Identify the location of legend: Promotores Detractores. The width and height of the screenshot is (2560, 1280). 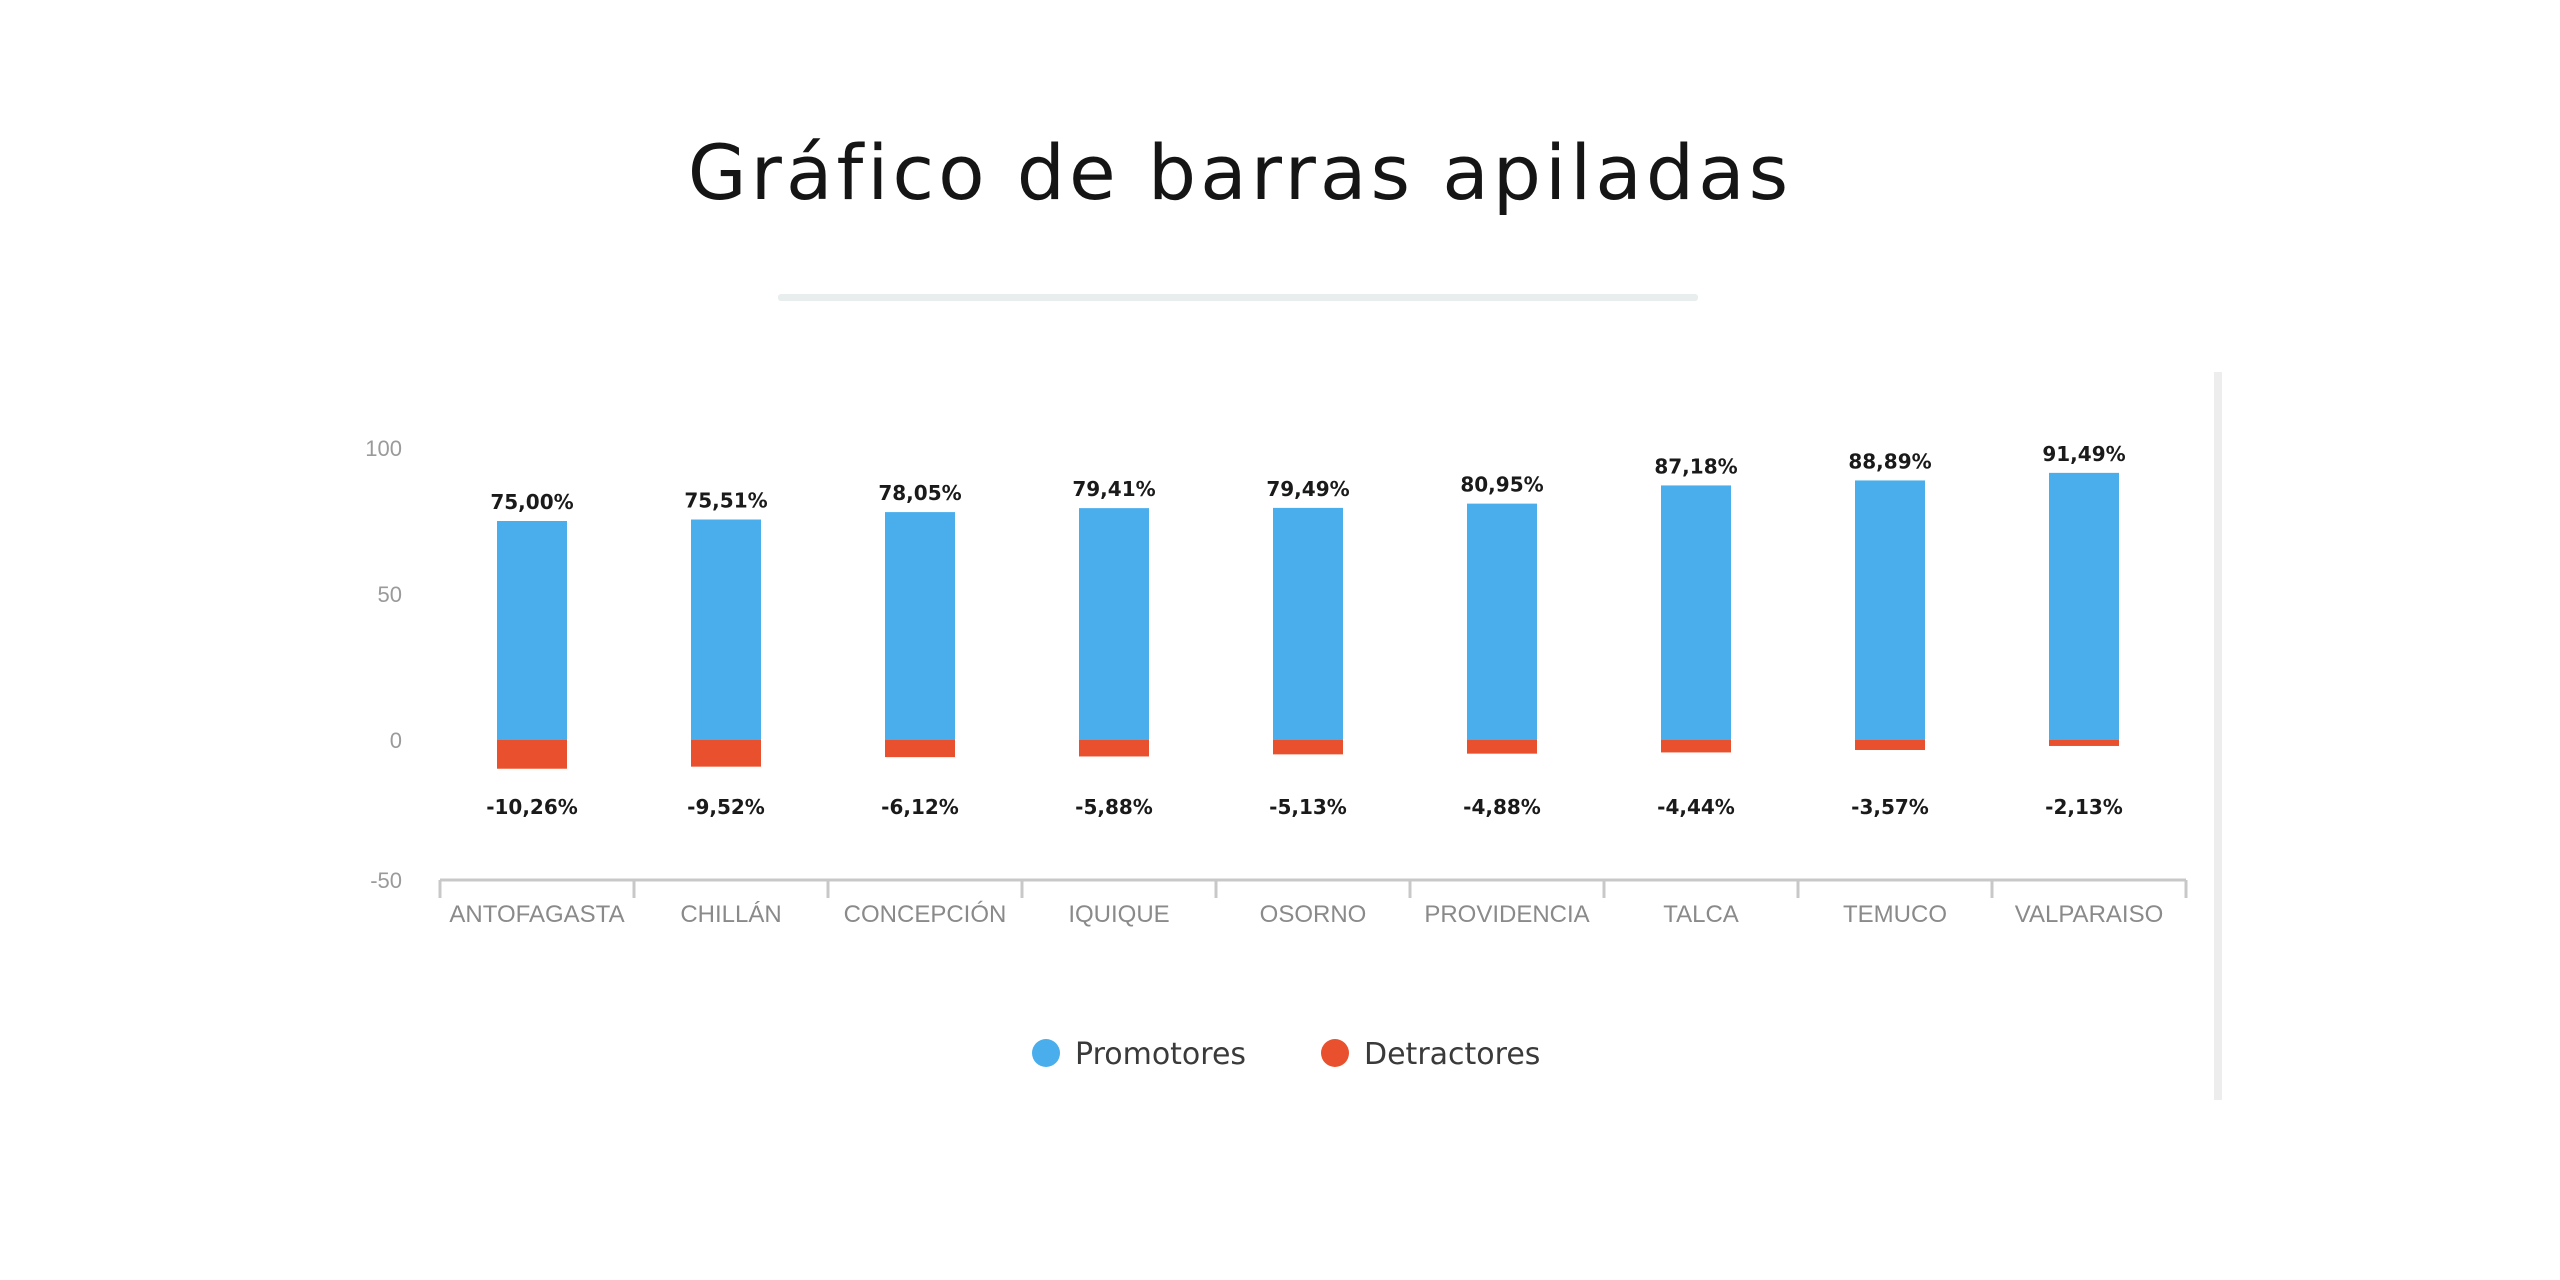
(1286, 1054).